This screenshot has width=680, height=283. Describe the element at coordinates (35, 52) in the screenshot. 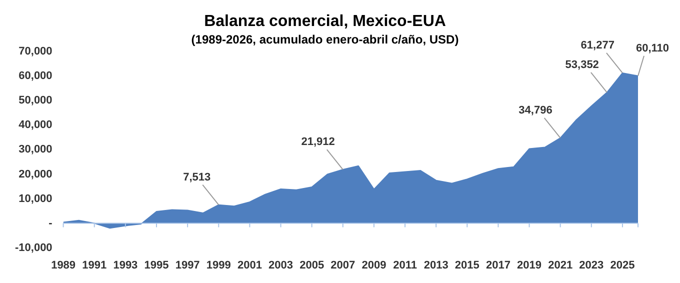

I see `y-tick-label: 70,000` at that location.